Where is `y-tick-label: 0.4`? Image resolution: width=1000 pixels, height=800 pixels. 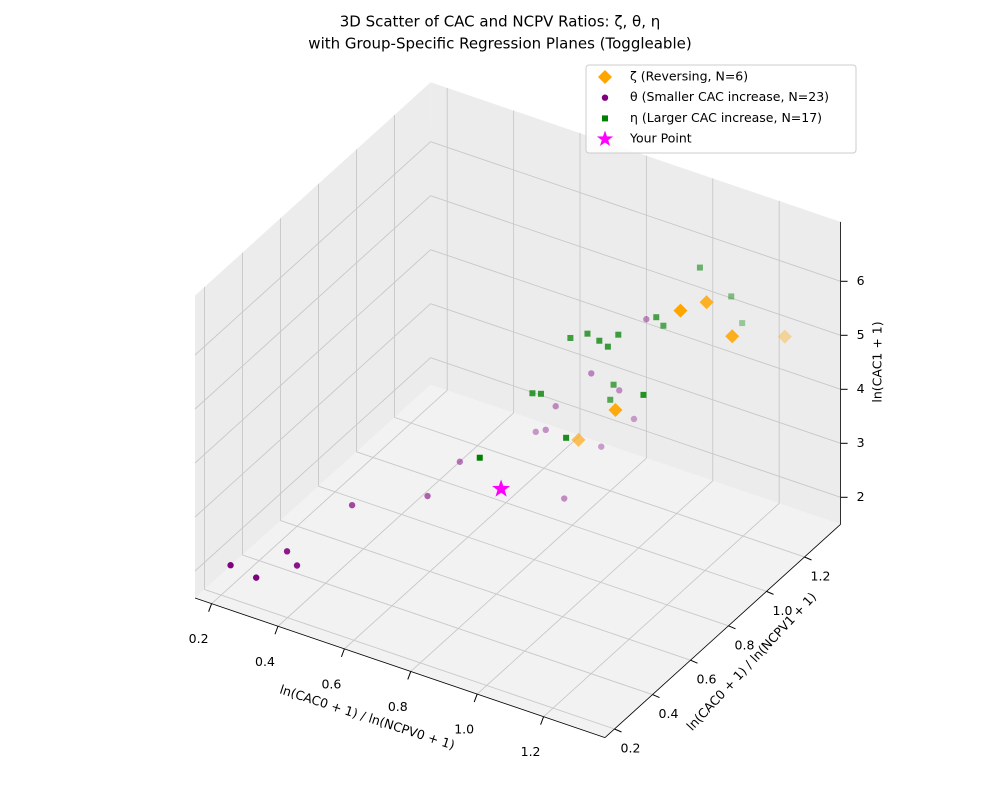 y-tick-label: 0.4 is located at coordinates (669, 713).